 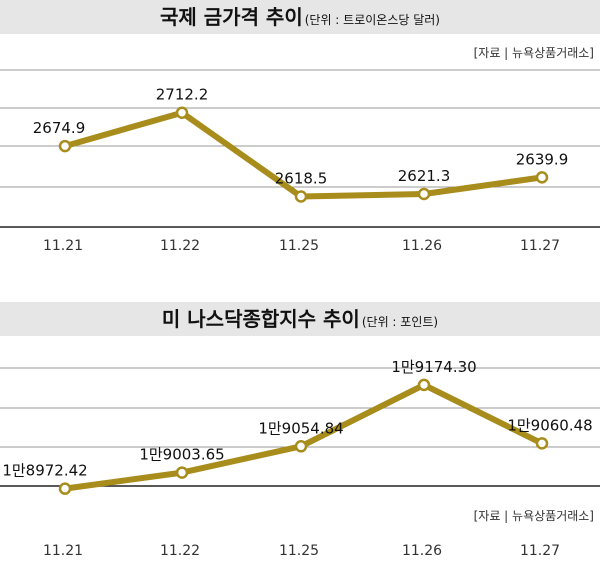 I want to click on gold-x-tick-label: 11.27, so click(x=540, y=246).